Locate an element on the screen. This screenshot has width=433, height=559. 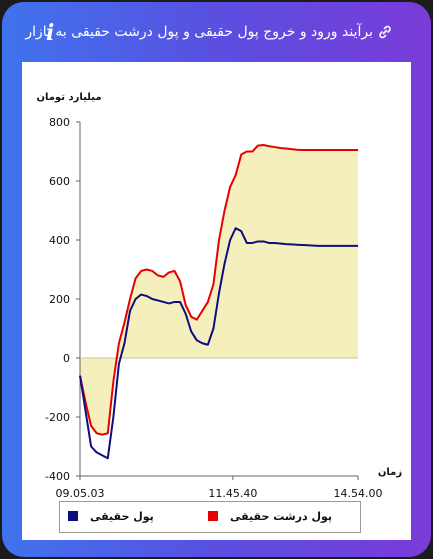
y-tick-label: -400 is located at coordinates (57, 476).